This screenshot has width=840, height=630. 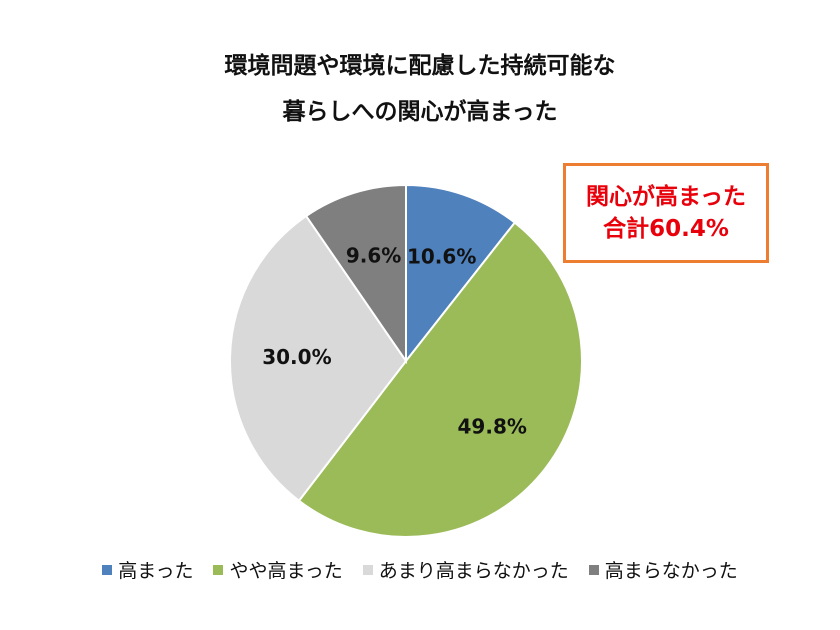 I want to click on legend-item-3: あまり高まらなかった, so click(x=465, y=569).